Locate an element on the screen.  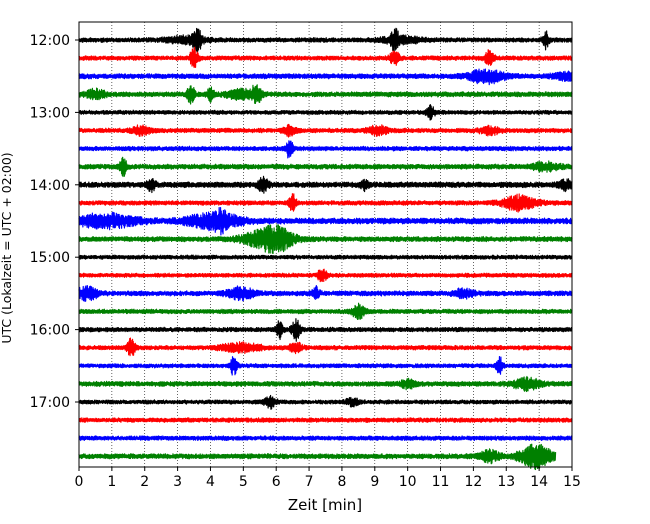
x-tick-label: 5 is located at coordinates (243, 482).